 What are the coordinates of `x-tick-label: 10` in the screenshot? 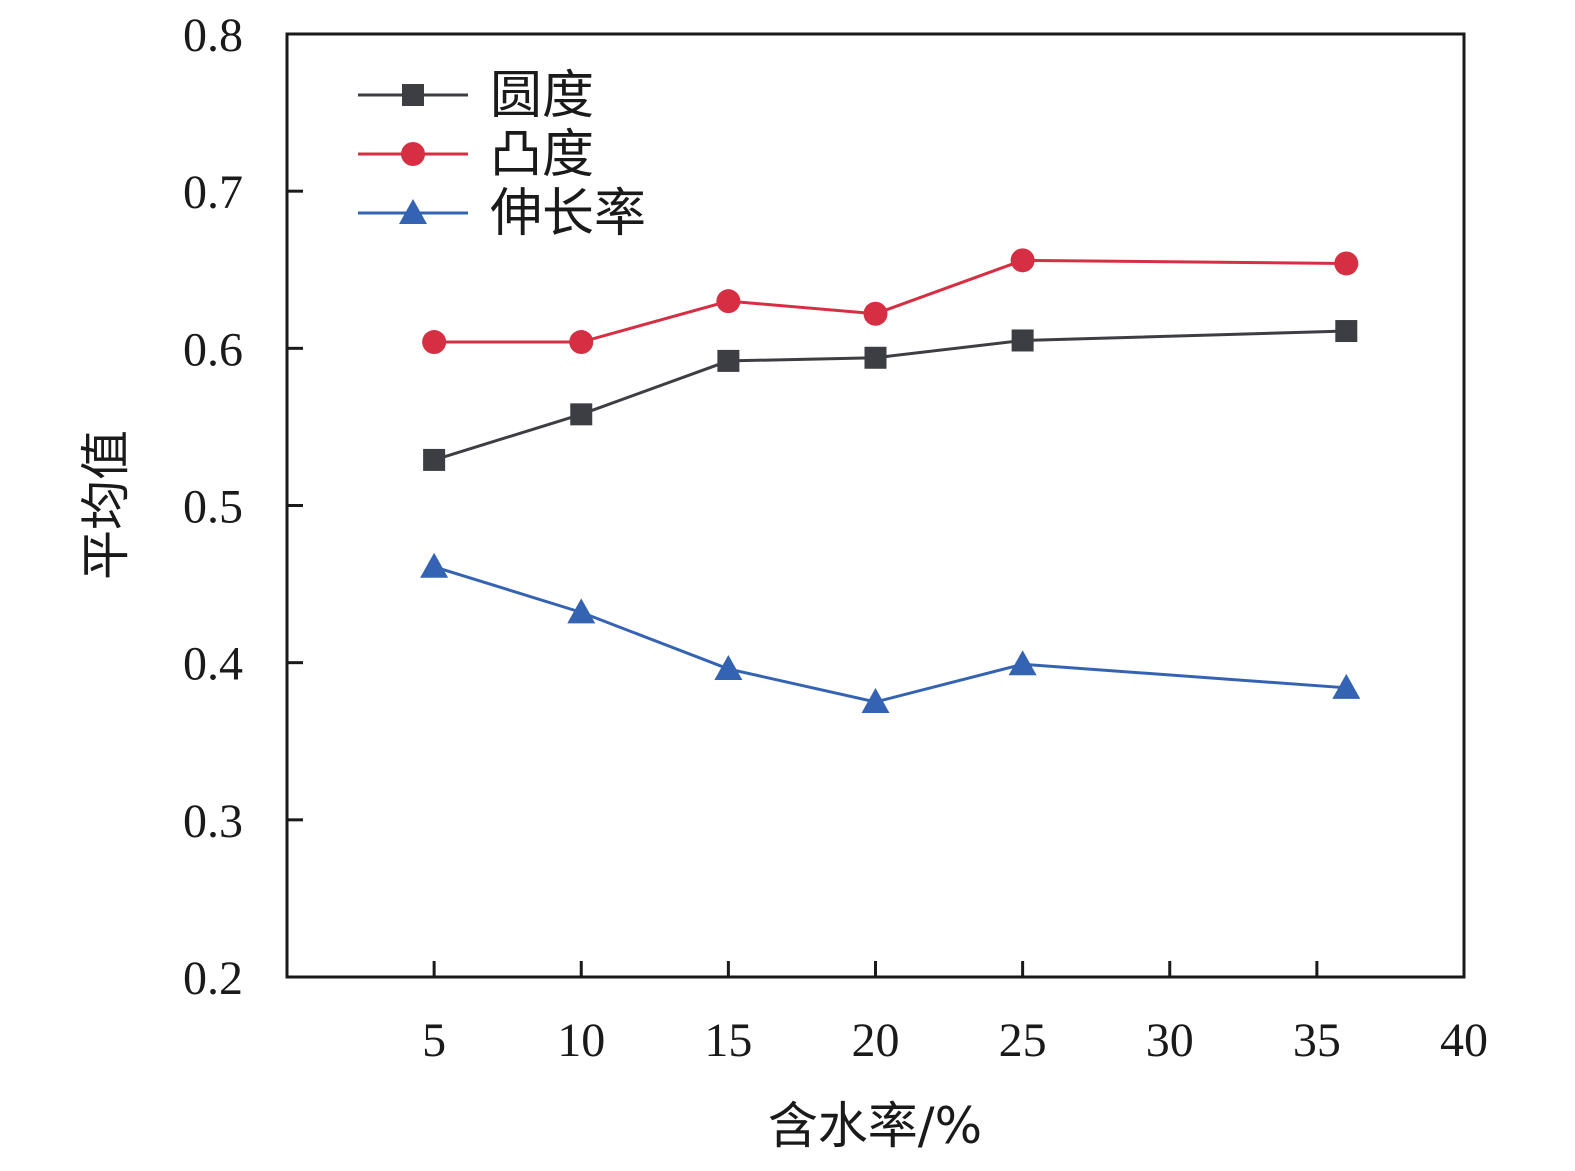 It's located at (581, 1040).